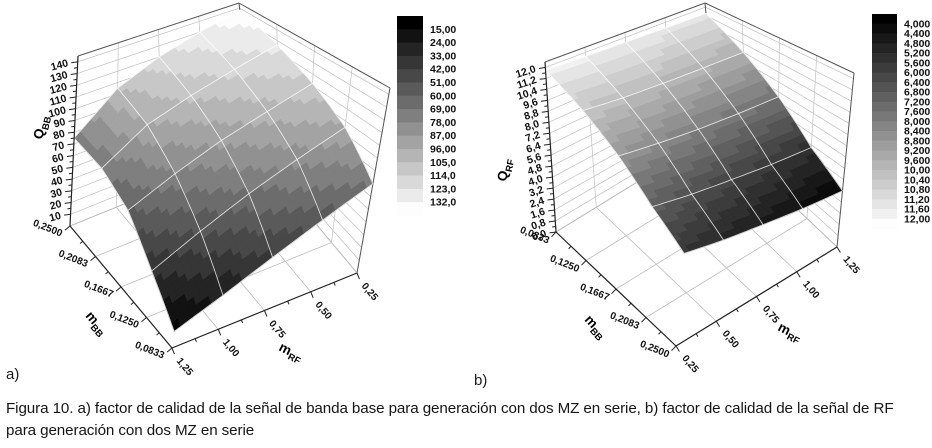  Describe the element at coordinates (917, 102) in the screenshot. I see `svg-text: 7,200` at that location.